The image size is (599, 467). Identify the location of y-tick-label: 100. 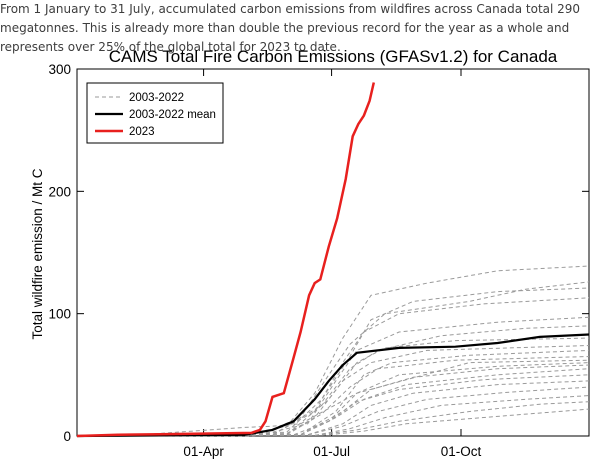
(59, 314).